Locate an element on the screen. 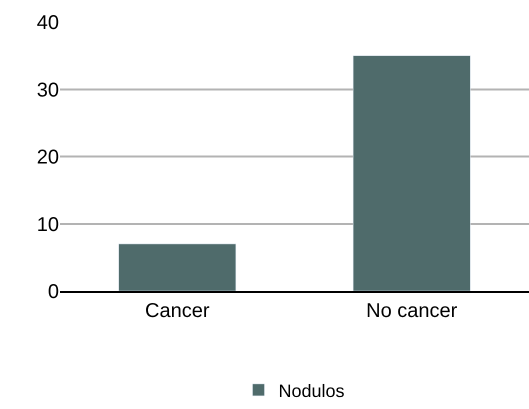  y-tick-label: 30 is located at coordinates (47, 90).